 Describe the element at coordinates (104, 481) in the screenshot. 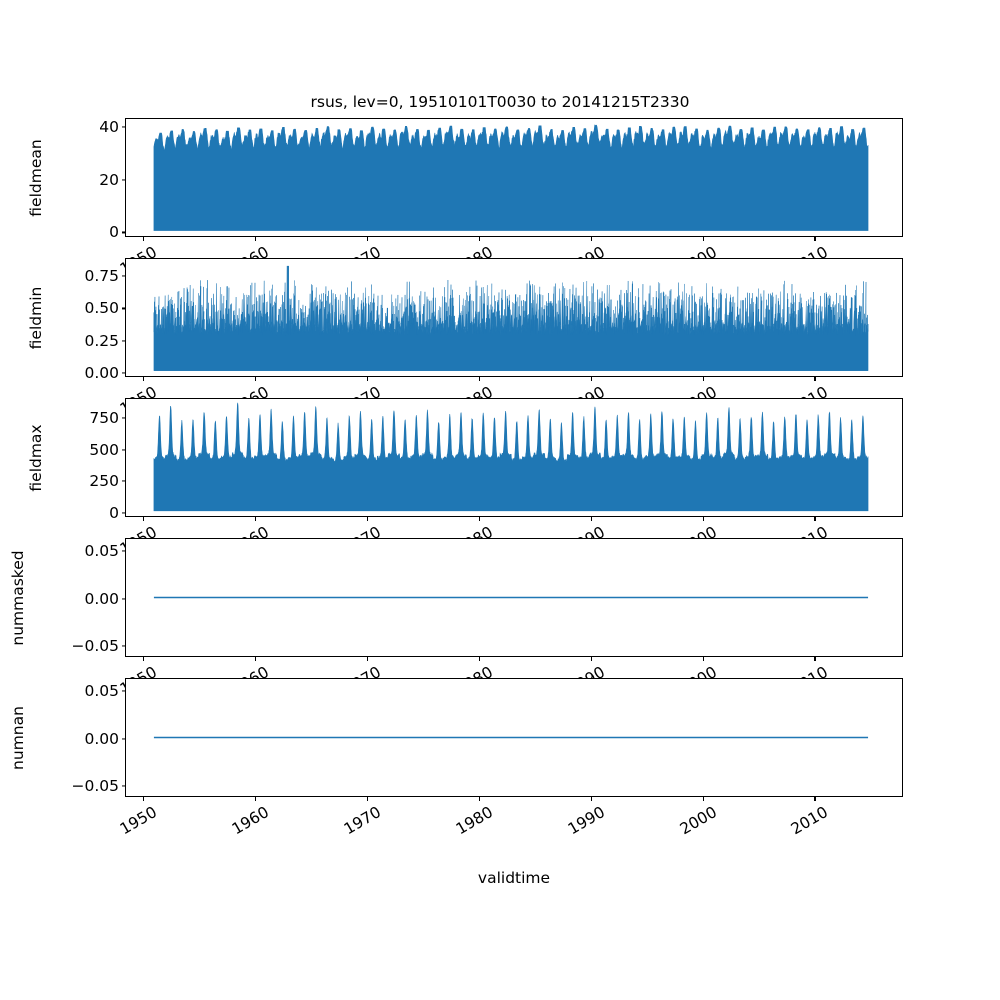

I see `y-tick-label-fieldmax-1: 250` at that location.